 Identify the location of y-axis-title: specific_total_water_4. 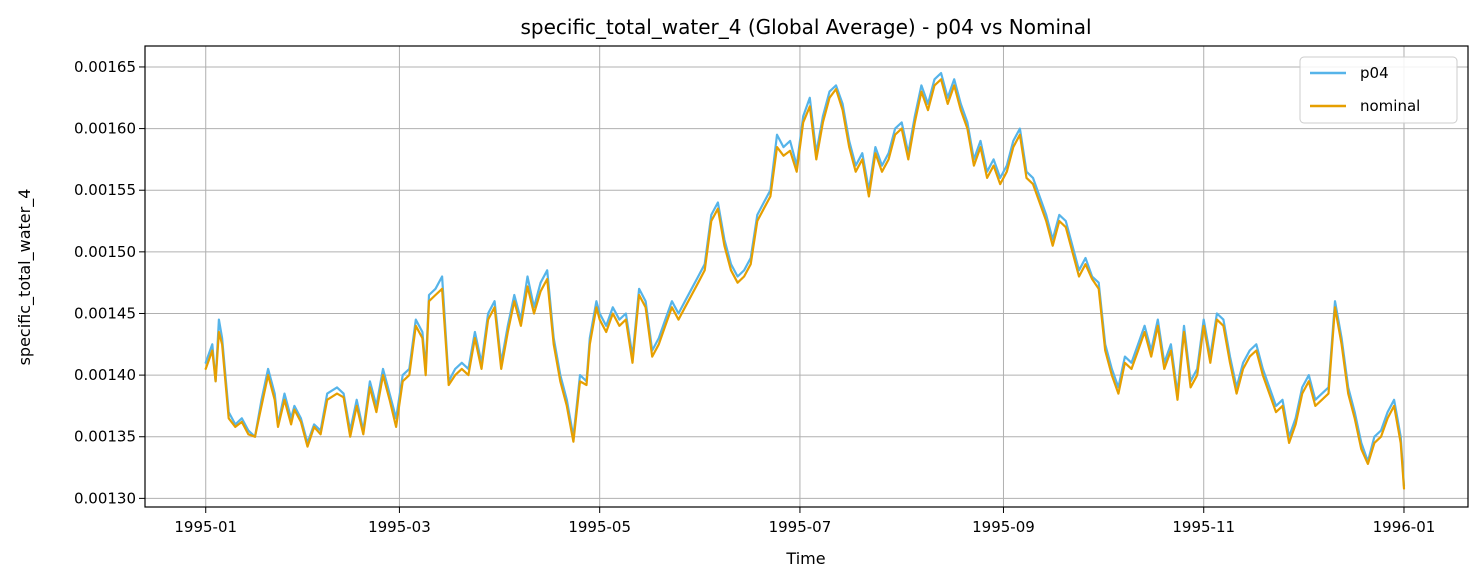
(25, 277).